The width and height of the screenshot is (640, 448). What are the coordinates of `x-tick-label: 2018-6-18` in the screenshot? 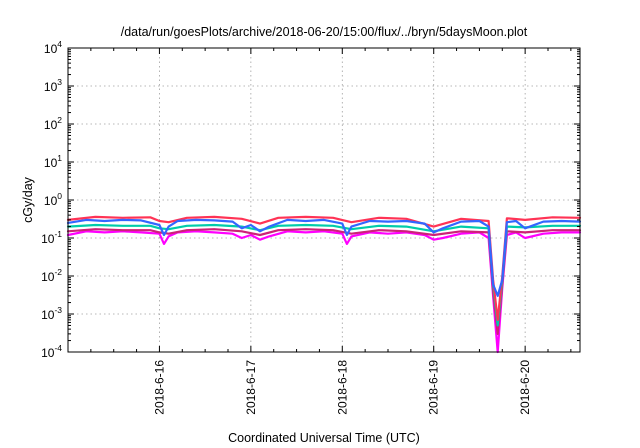 It's located at (342, 387).